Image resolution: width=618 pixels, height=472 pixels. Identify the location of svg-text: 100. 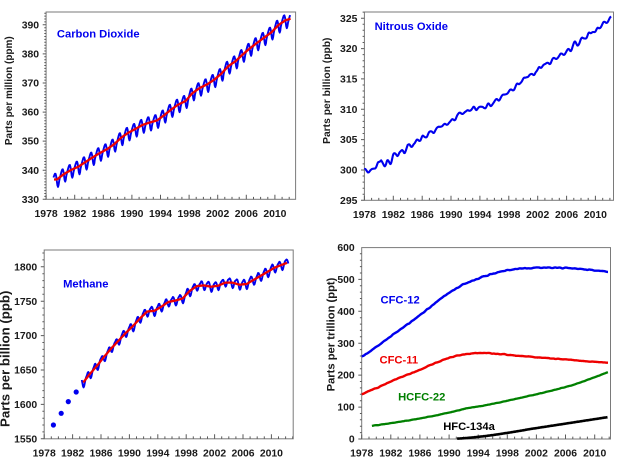
(346, 408).